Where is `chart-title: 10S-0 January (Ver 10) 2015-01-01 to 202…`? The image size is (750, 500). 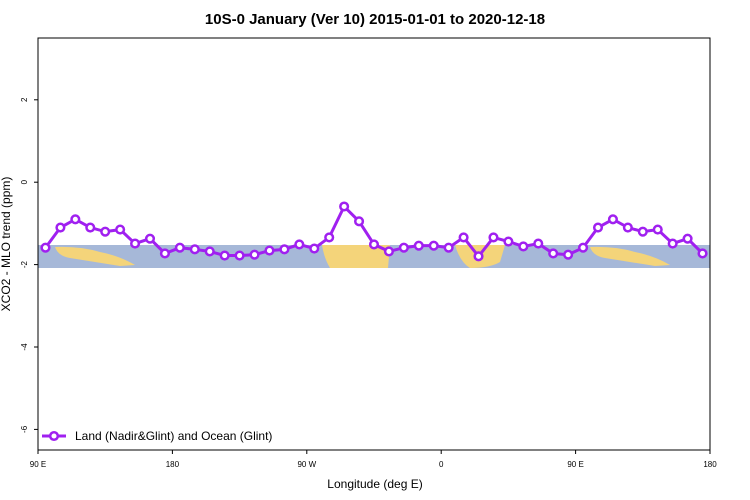
chart-title: 10S-0 January (Ver 10) 2015-01-01 to 202… is located at coordinates (375, 19).